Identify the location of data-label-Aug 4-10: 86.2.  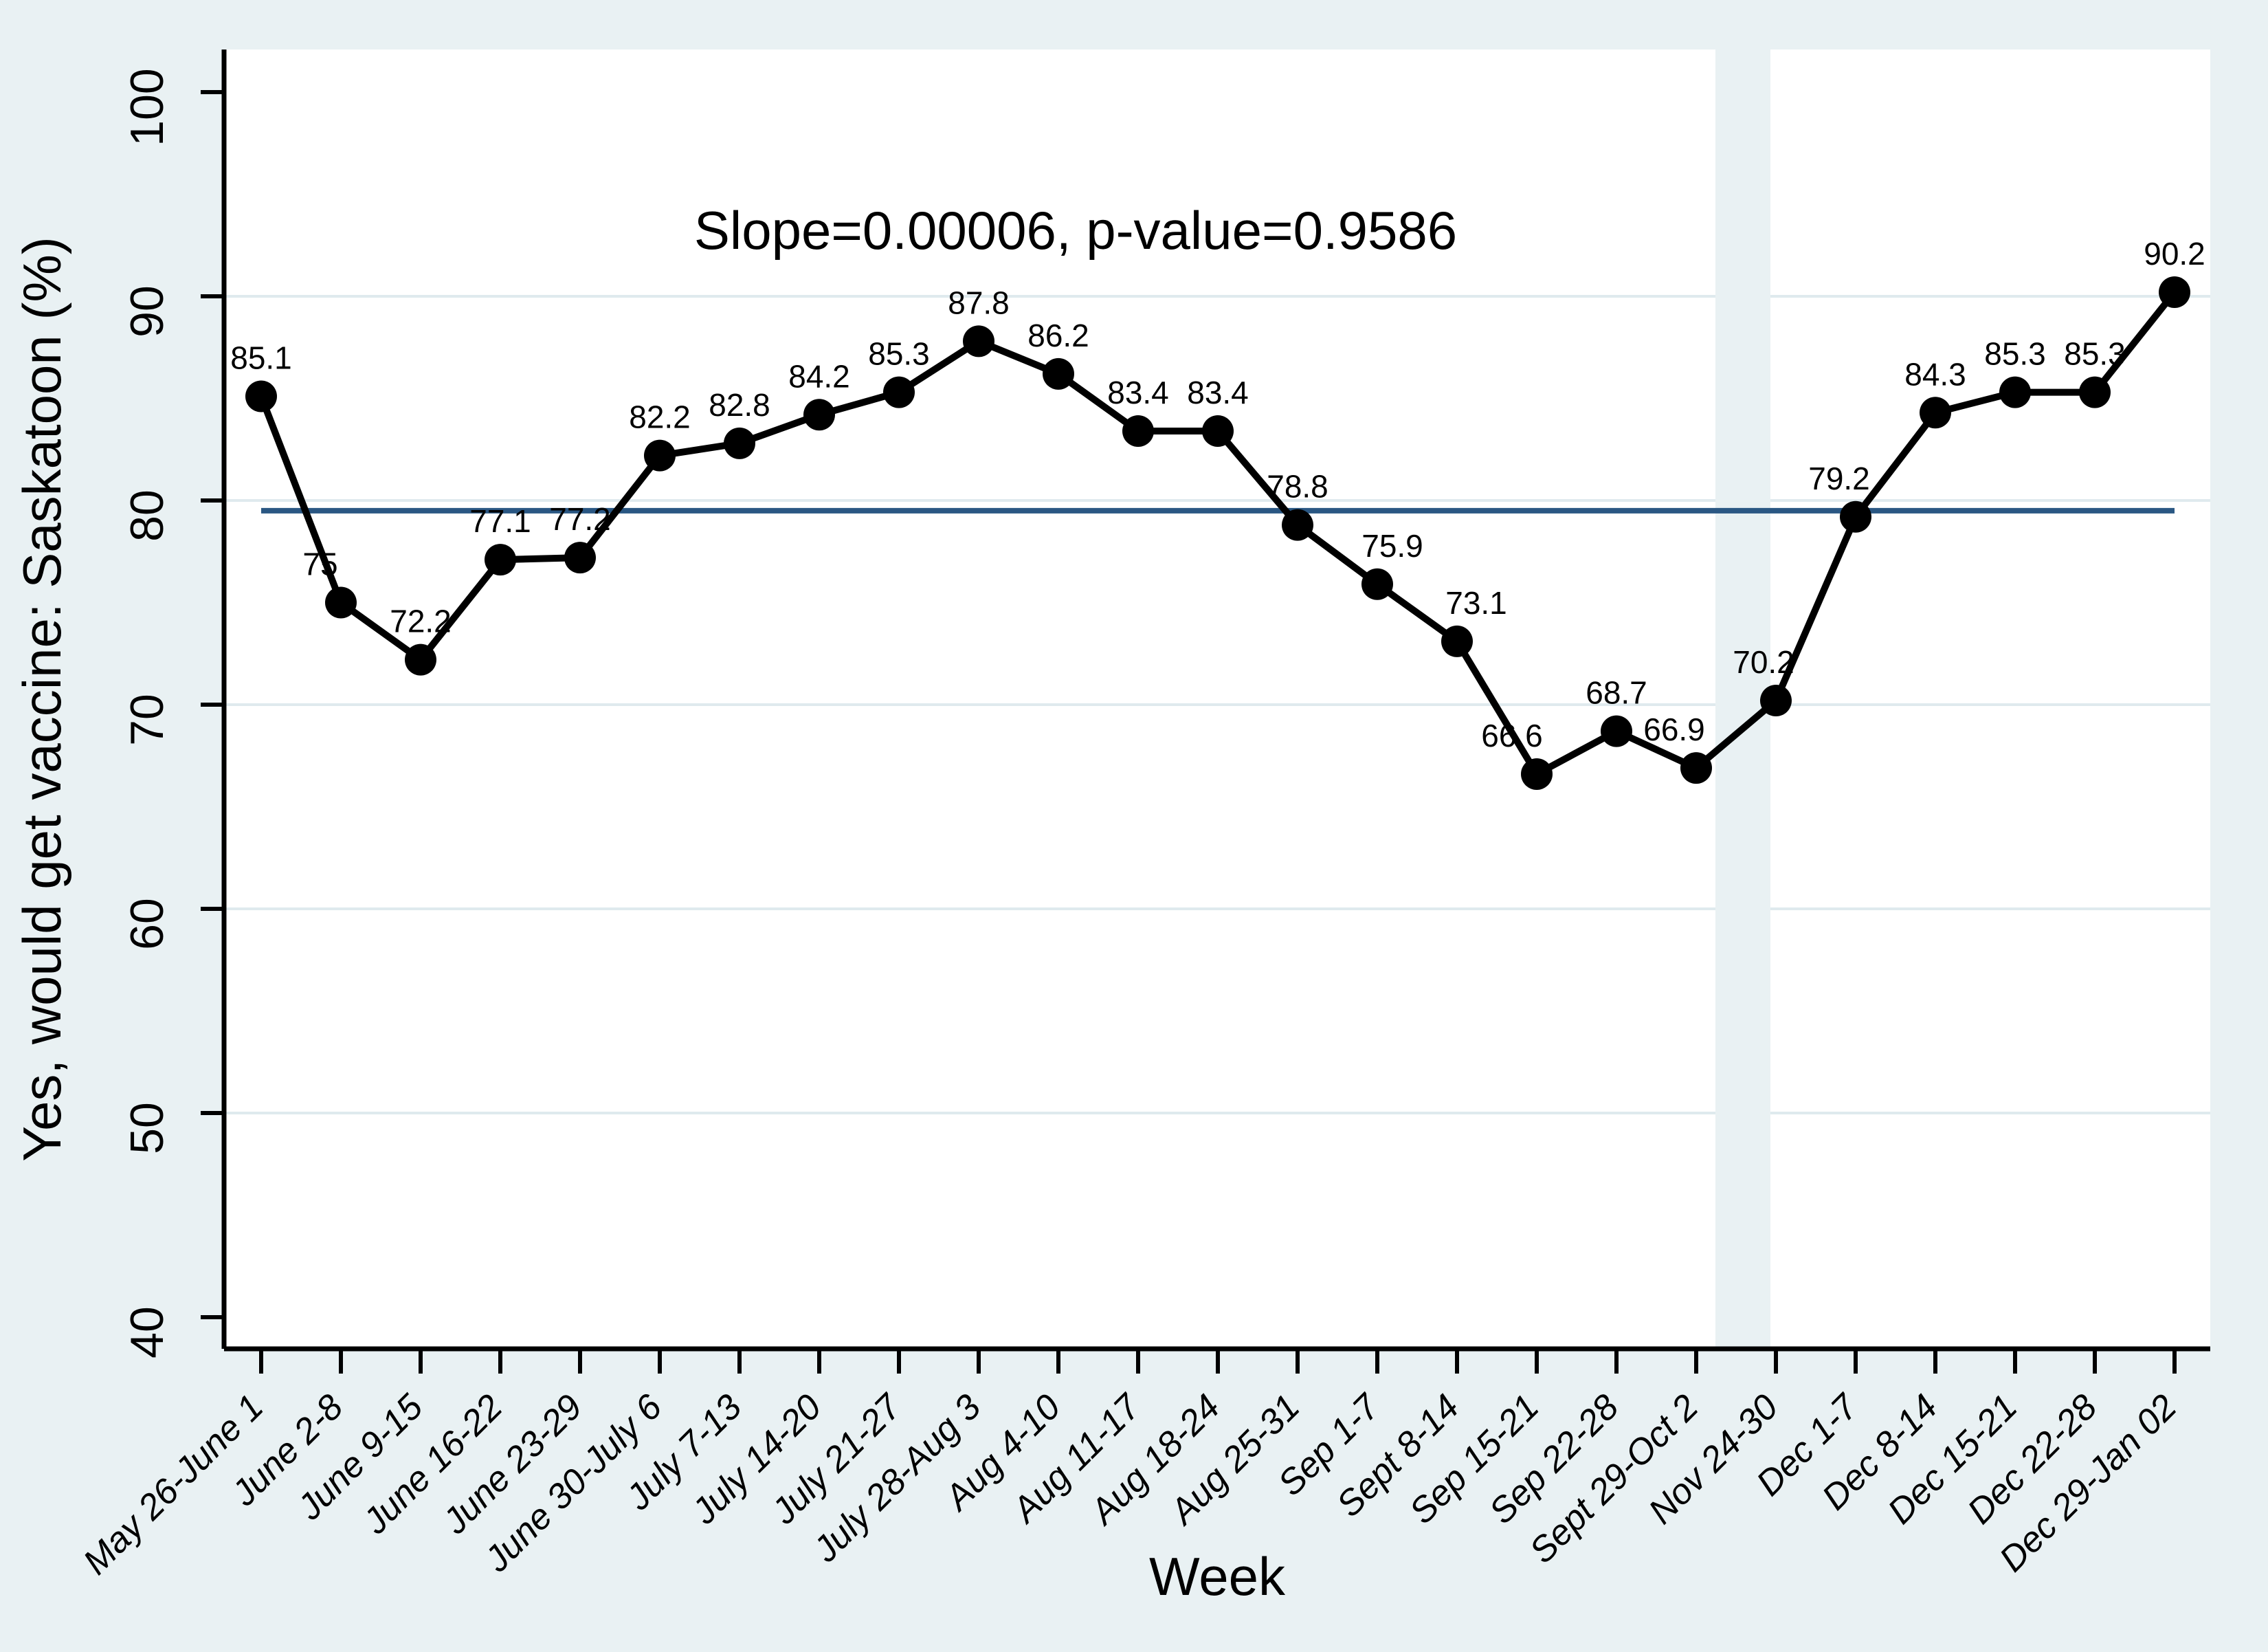
(1058, 335).